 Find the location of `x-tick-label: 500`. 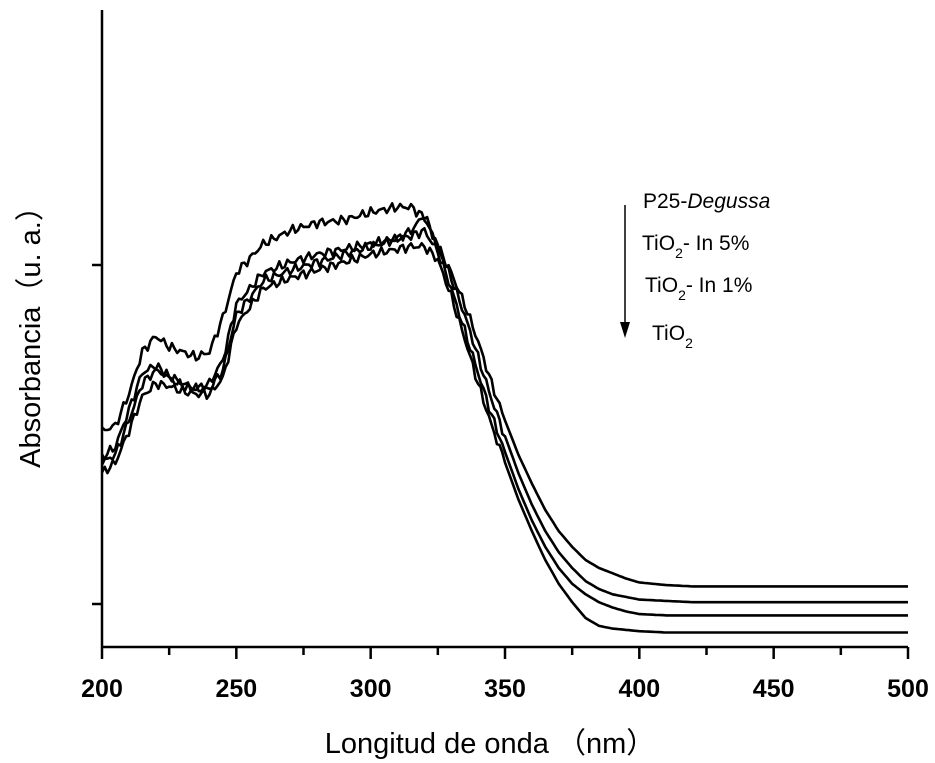

x-tick-label: 500 is located at coordinates (908, 689).